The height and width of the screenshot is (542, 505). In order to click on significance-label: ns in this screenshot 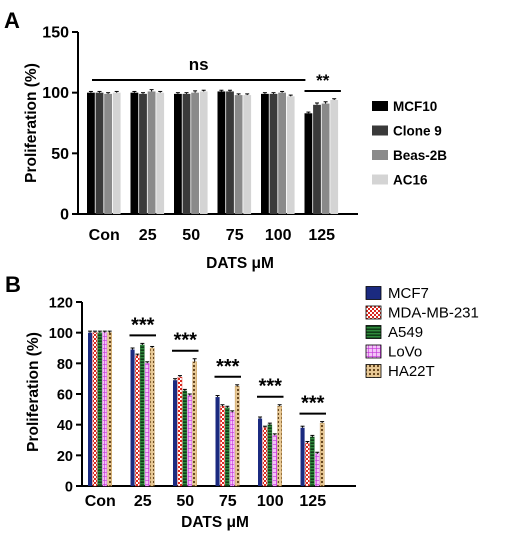, I will do `click(199, 64)`.